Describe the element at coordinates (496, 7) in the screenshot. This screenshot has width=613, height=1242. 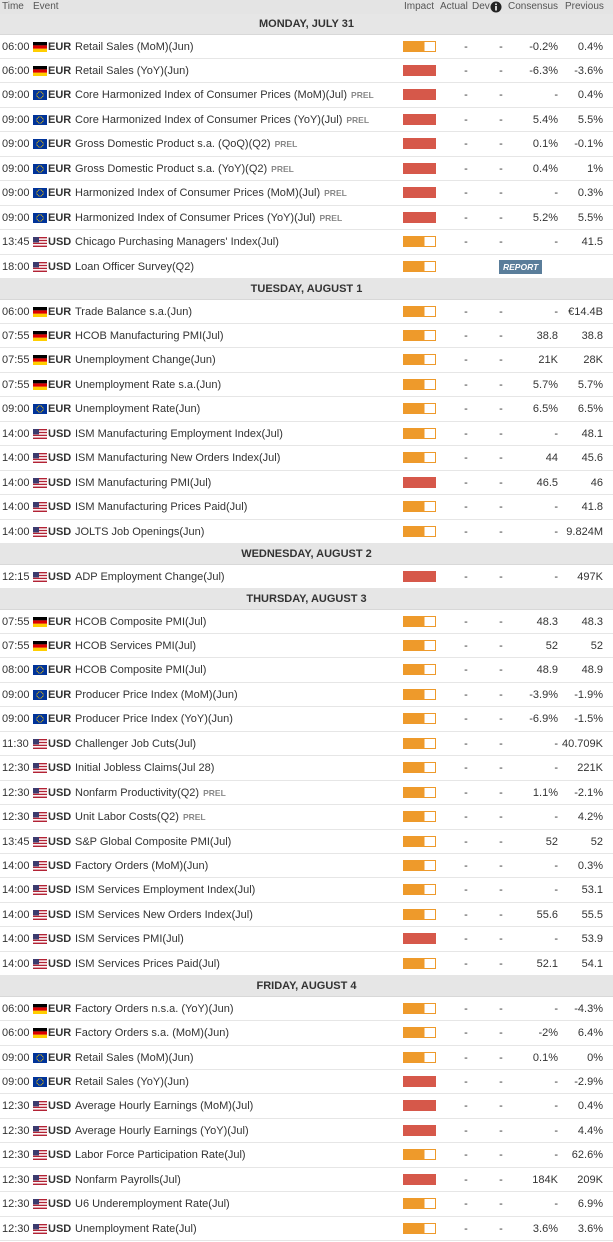
I see `info-icon` at that location.